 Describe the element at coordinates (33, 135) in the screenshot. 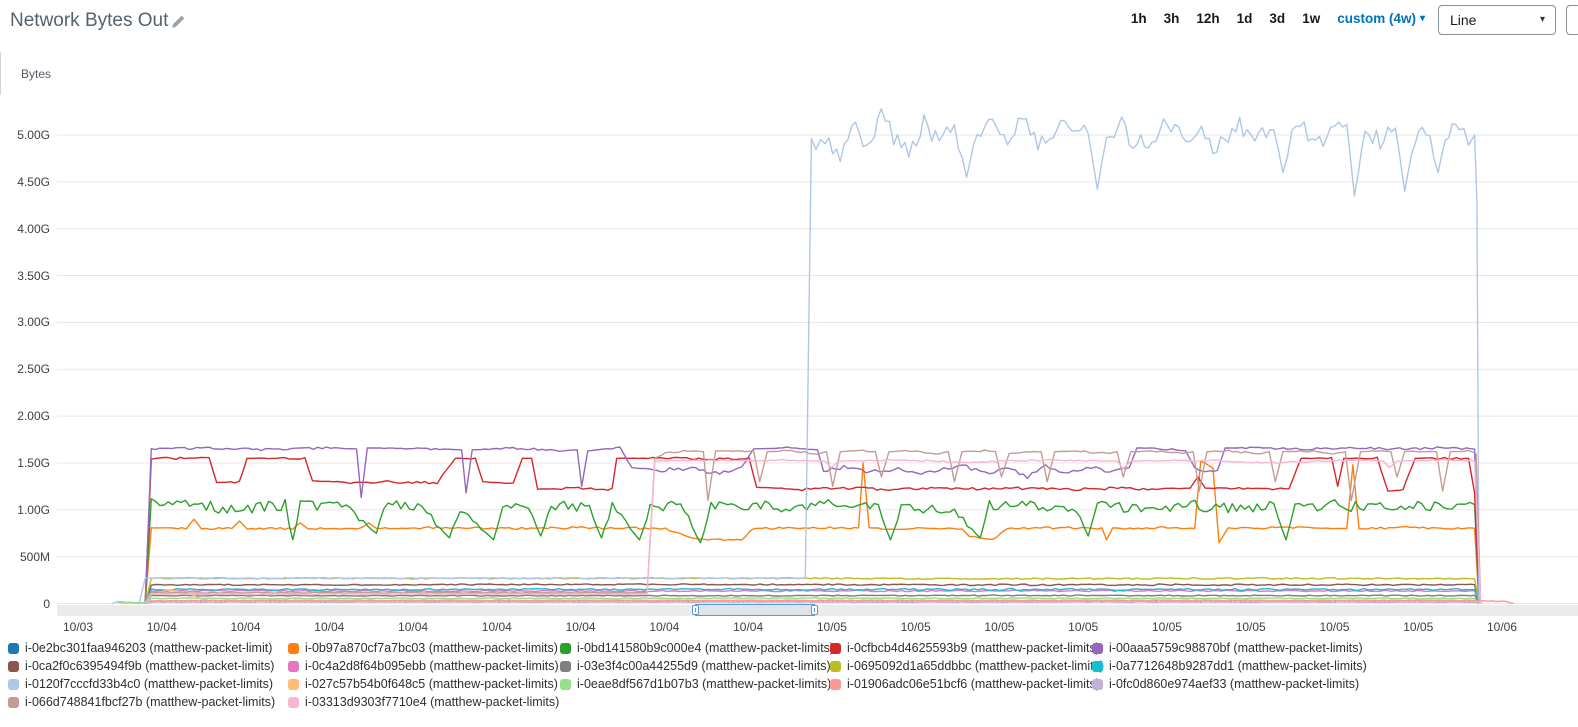

I see `y-tick-label: 5.00G` at that location.